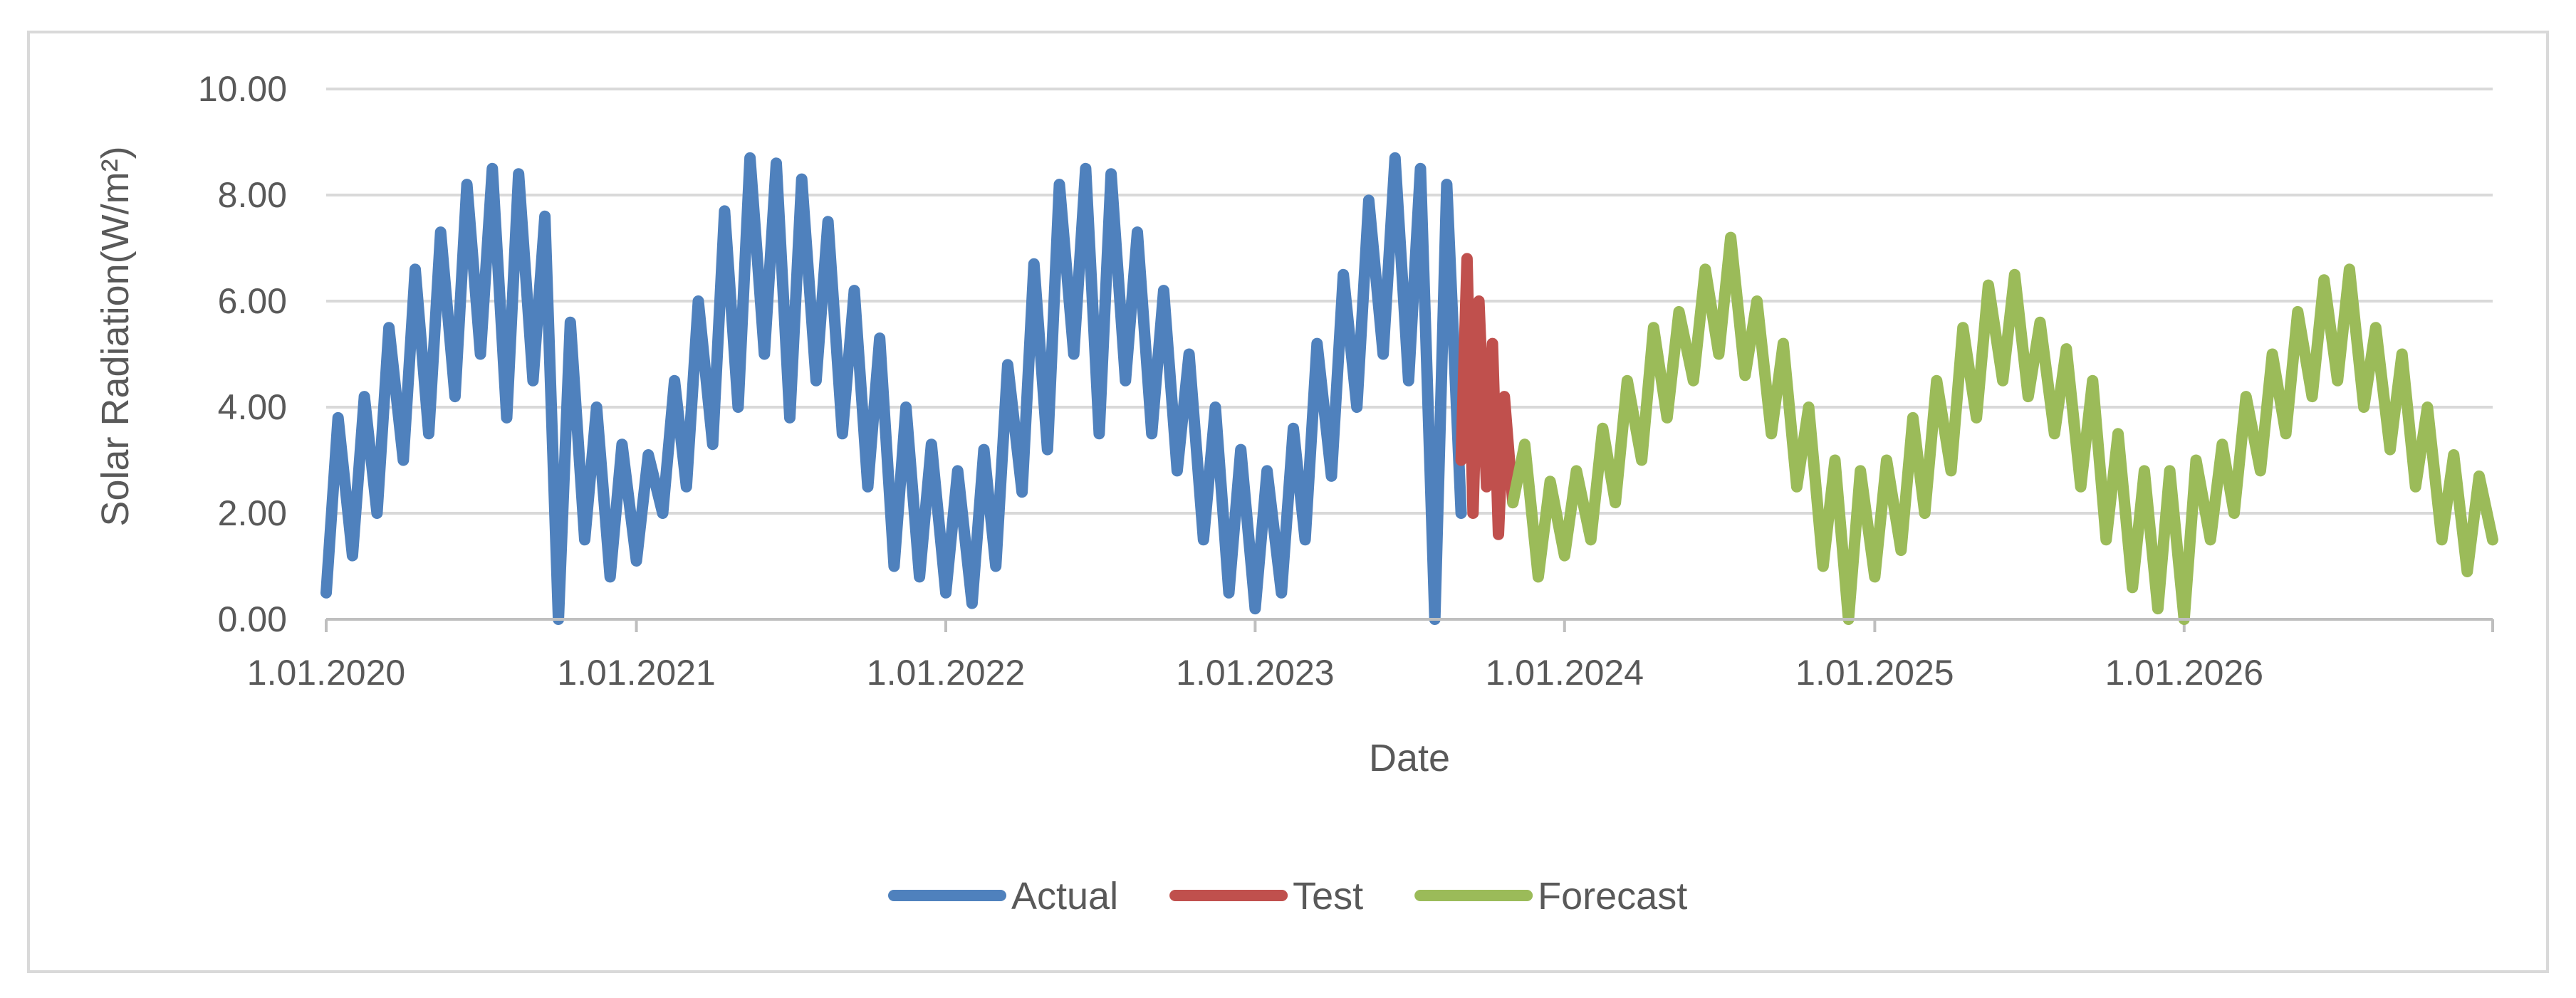 This screenshot has width=2576, height=998. What do you see at coordinates (252, 513) in the screenshot?
I see `y-tick-label: 2.00` at bounding box center [252, 513].